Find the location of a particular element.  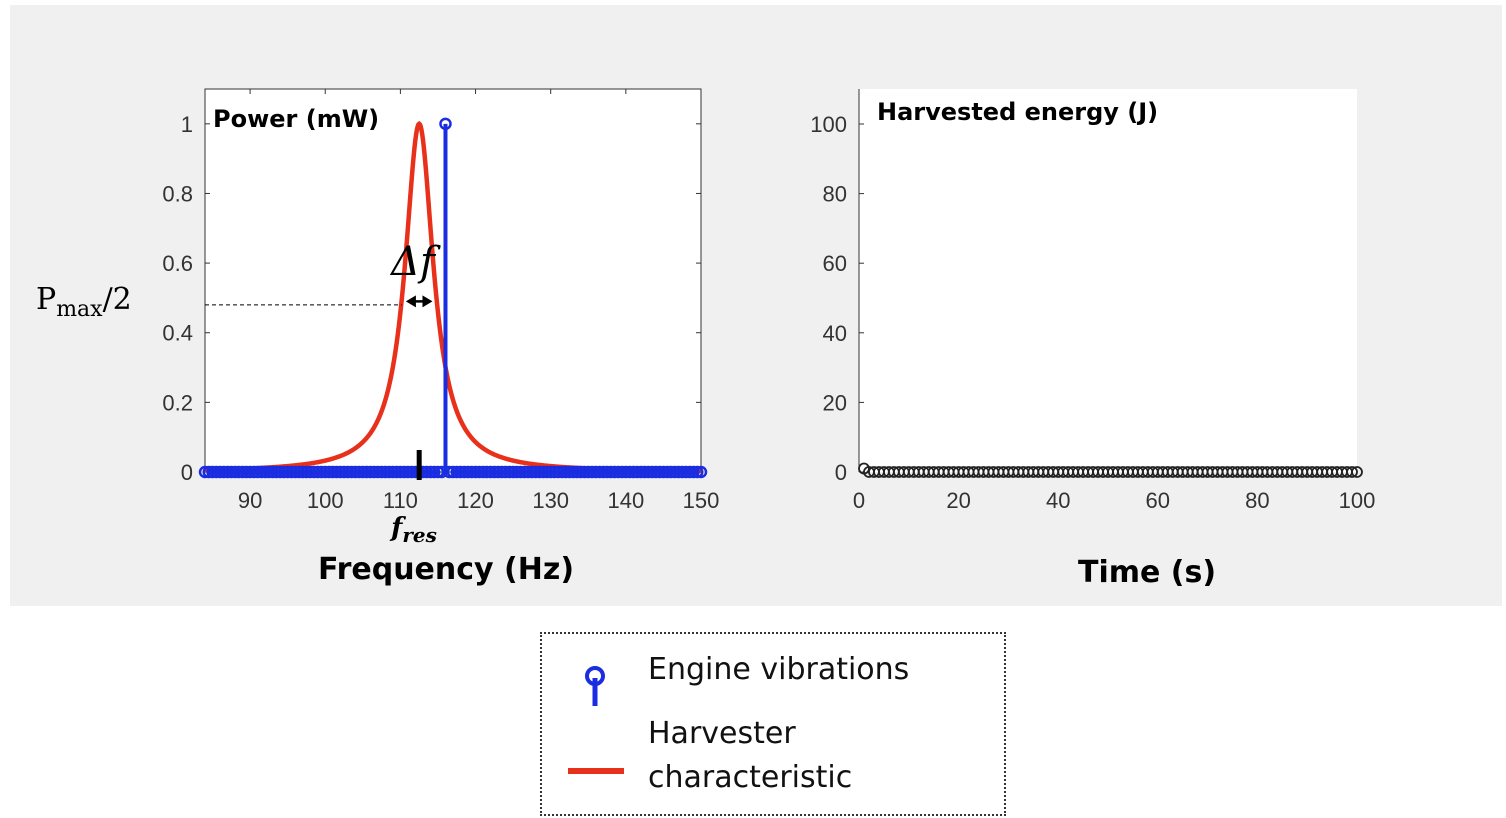

left-x-tick-label: 120 is located at coordinates (475, 500).